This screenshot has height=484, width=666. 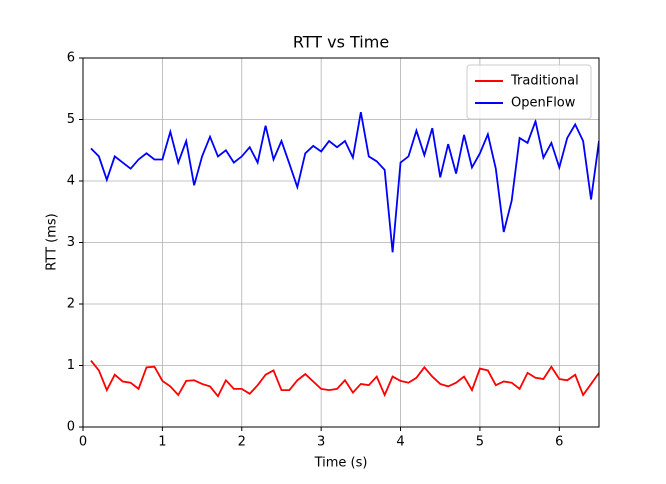 What do you see at coordinates (71, 427) in the screenshot?
I see `y-tick-label: 0` at bounding box center [71, 427].